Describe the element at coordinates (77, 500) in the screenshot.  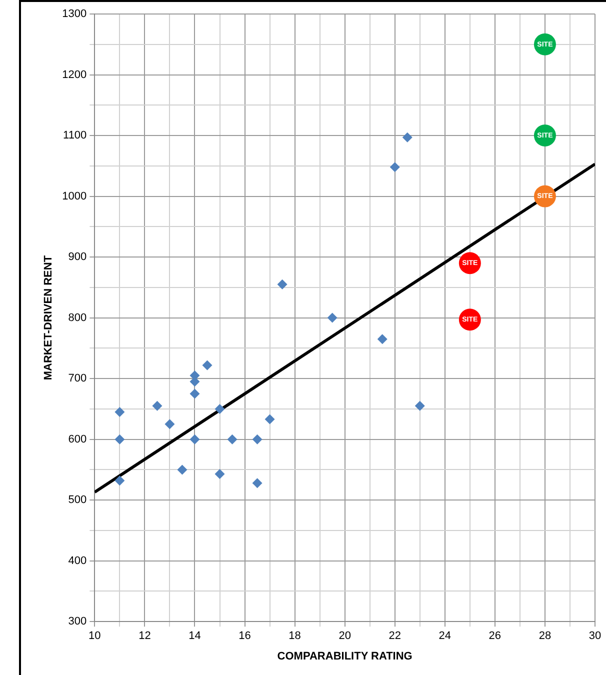
I see `y-tick-label: 500` at that location.